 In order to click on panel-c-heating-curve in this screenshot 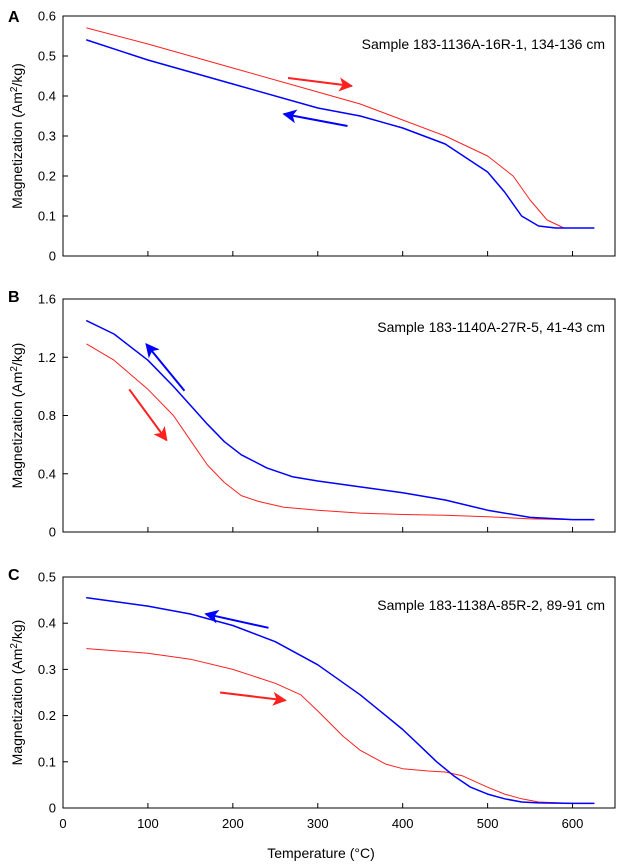, I will do `click(340, 726)`.